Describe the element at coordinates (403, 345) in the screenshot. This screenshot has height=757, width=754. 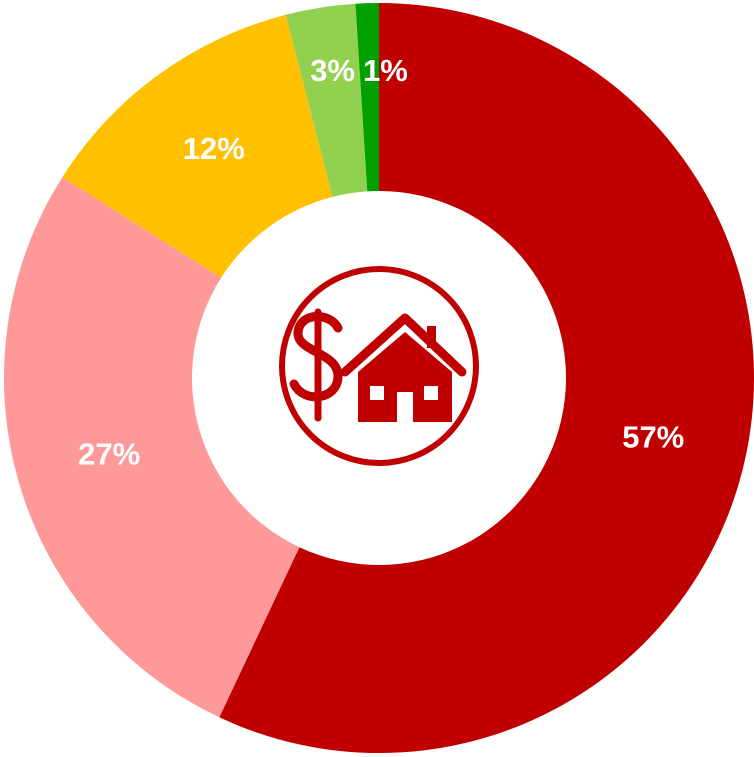
I see `roof` at that location.